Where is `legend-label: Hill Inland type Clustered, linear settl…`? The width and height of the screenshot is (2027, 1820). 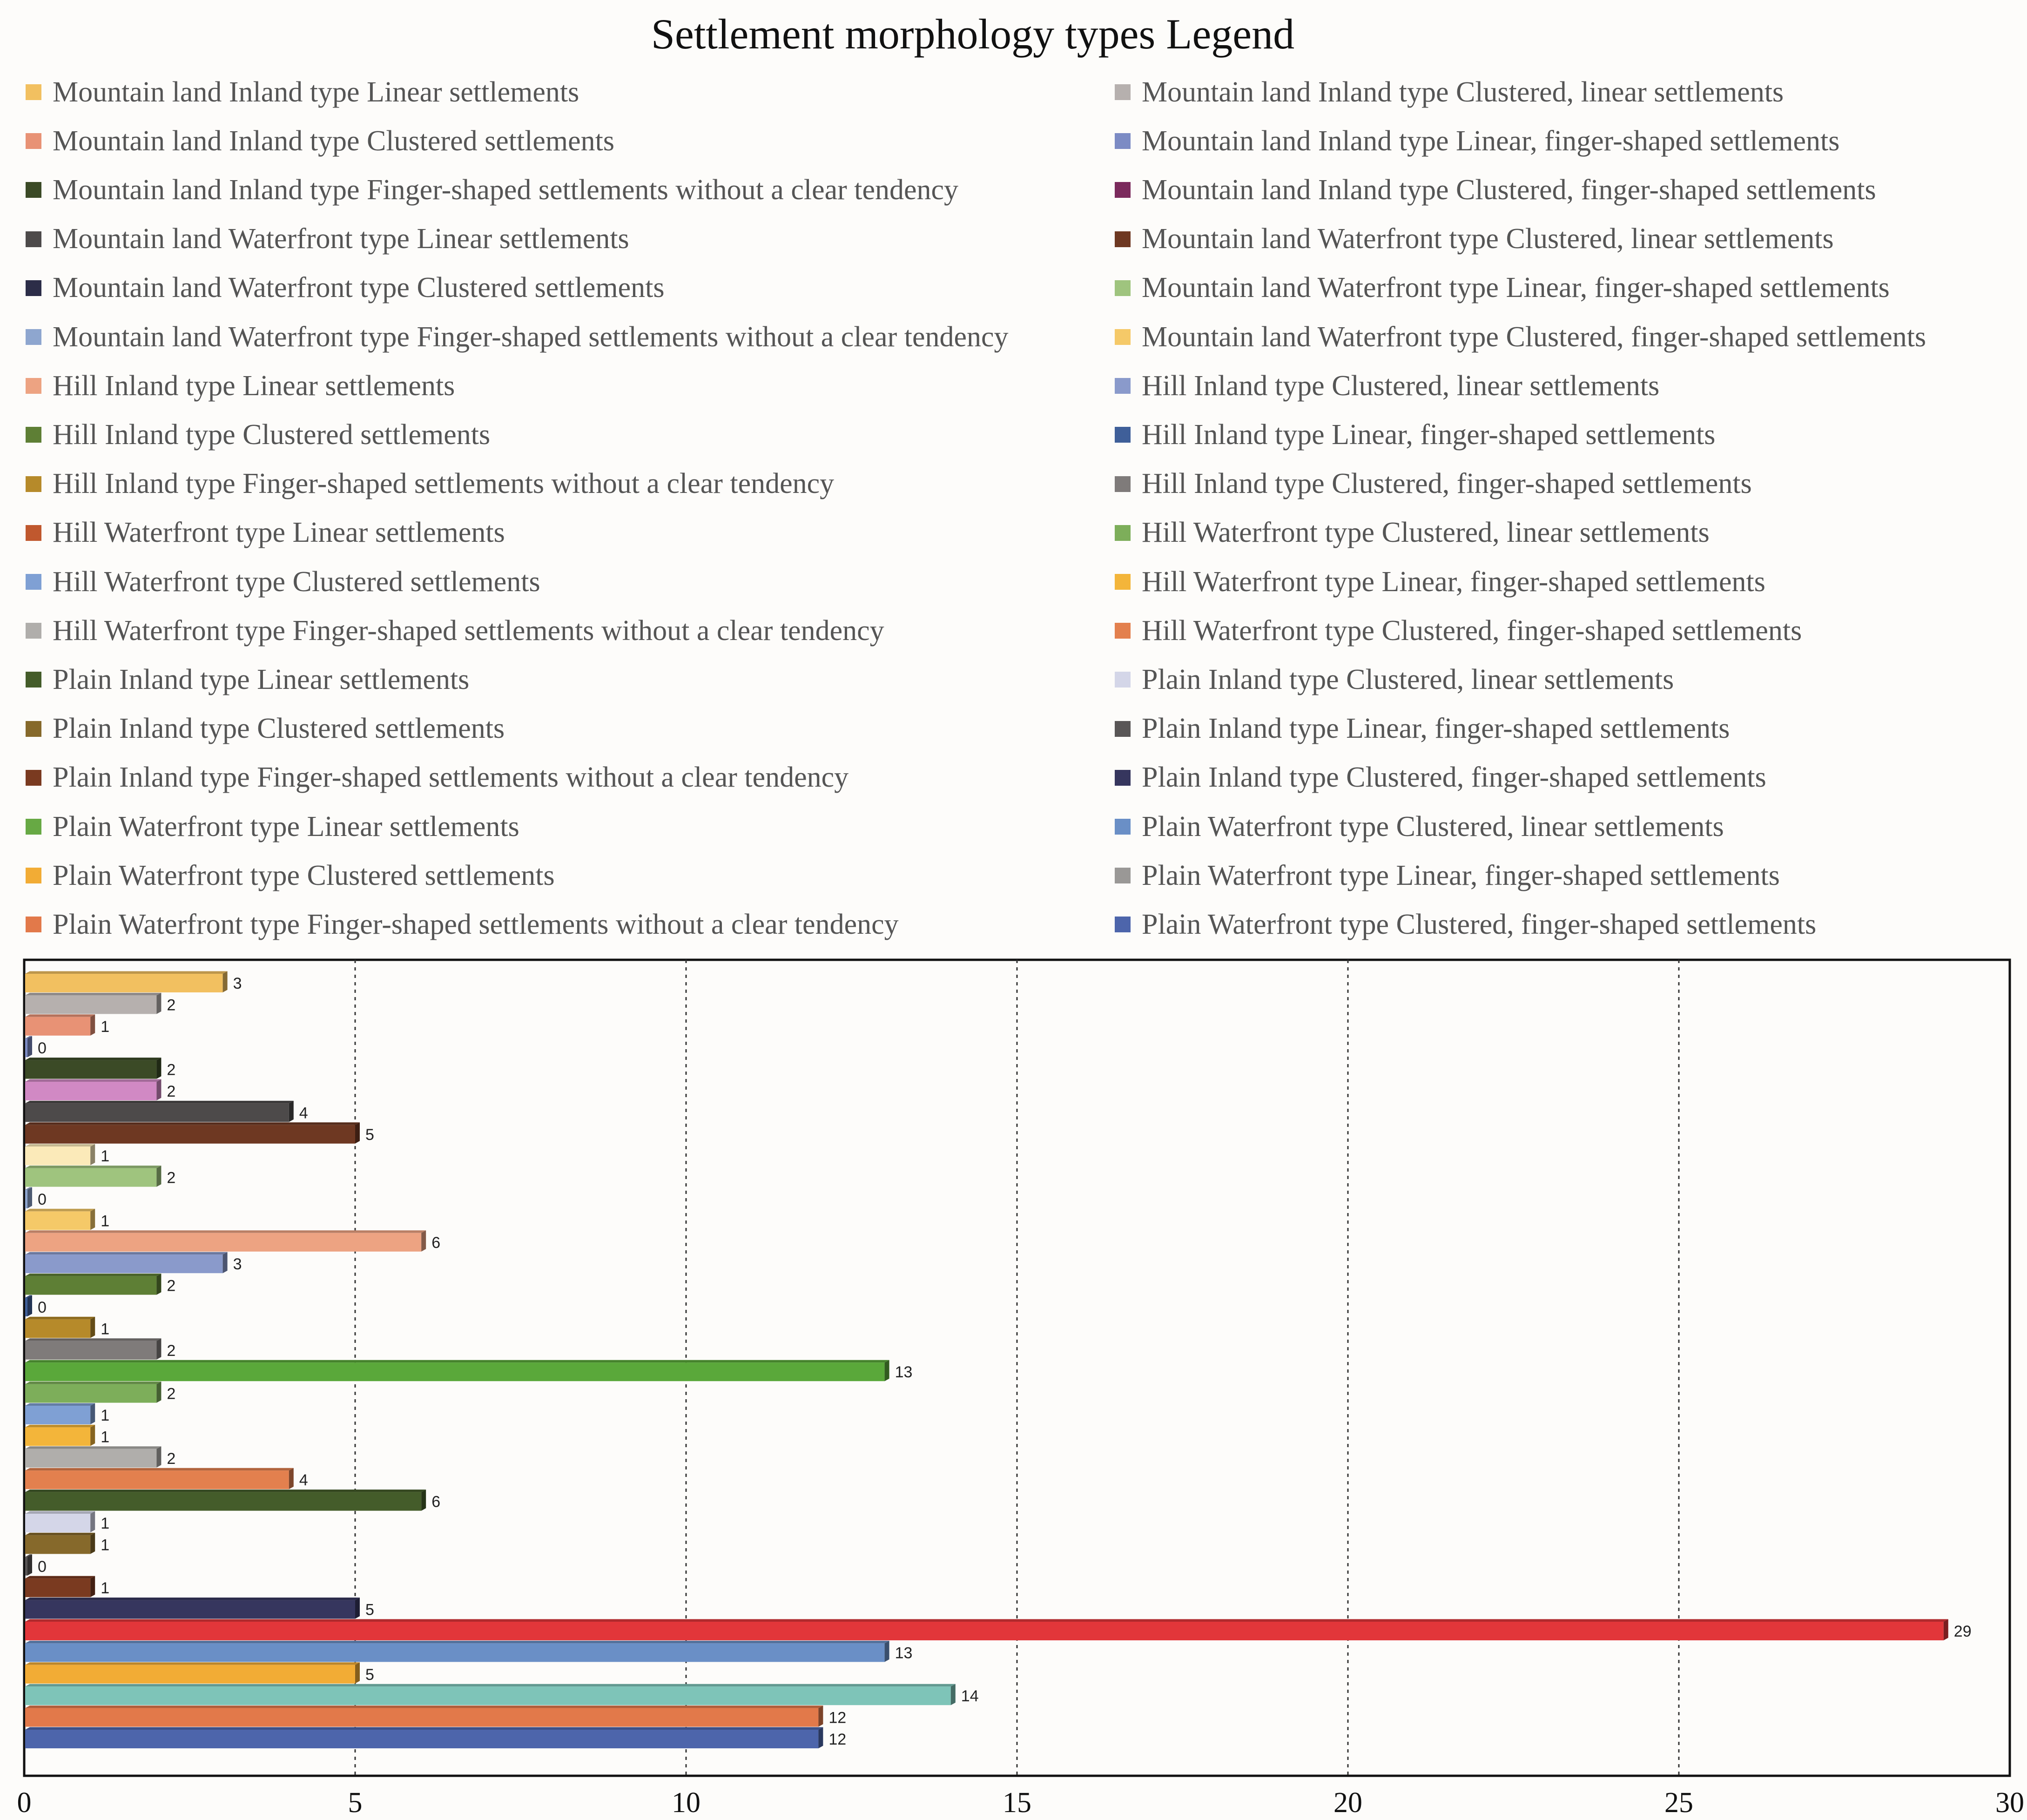 legend-label: Hill Inland type Clustered, linear settl… is located at coordinates (1401, 386).